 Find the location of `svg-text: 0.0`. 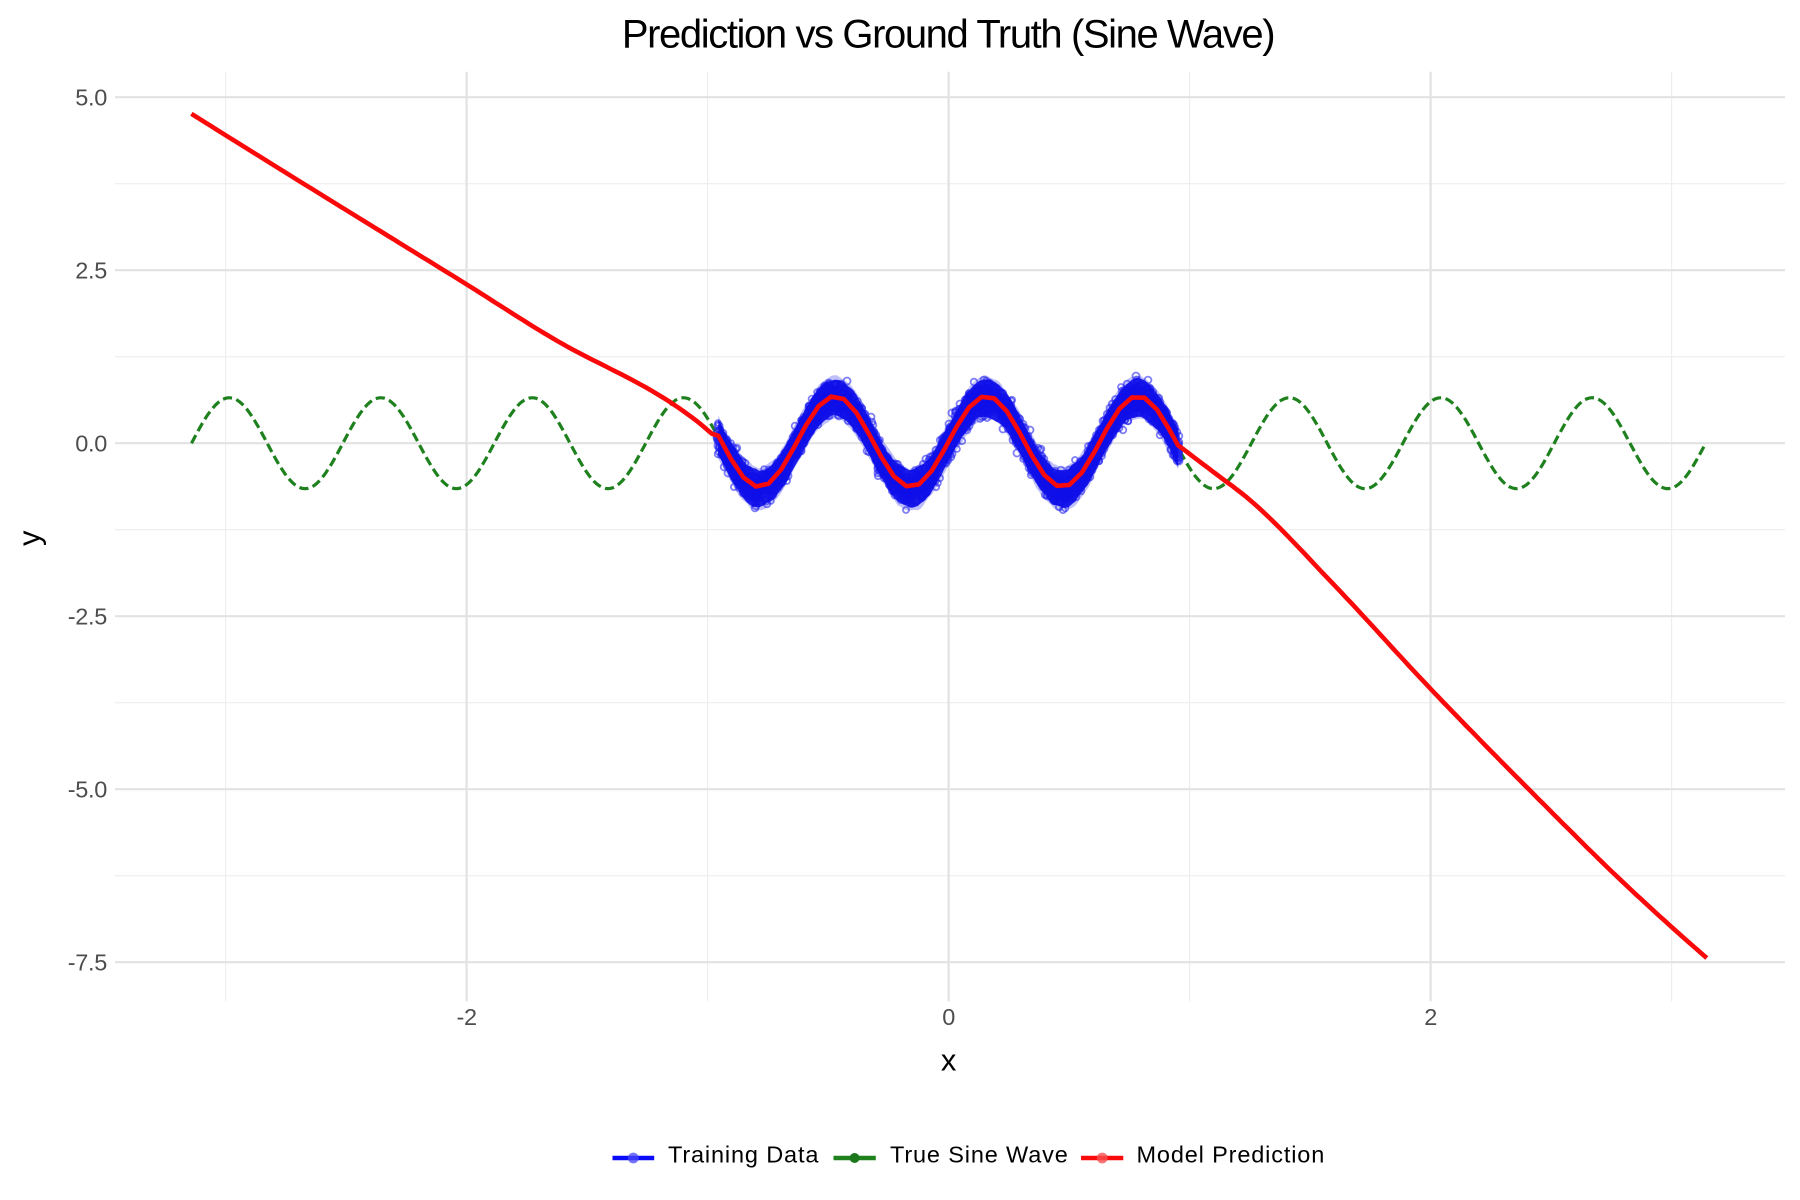

svg-text: 0.0 is located at coordinates (91, 444).